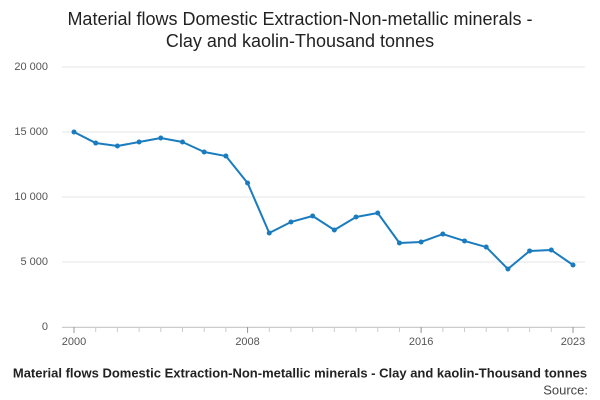 The height and width of the screenshot is (400, 600). I want to click on y-tick-label: 20 000, so click(31, 67).